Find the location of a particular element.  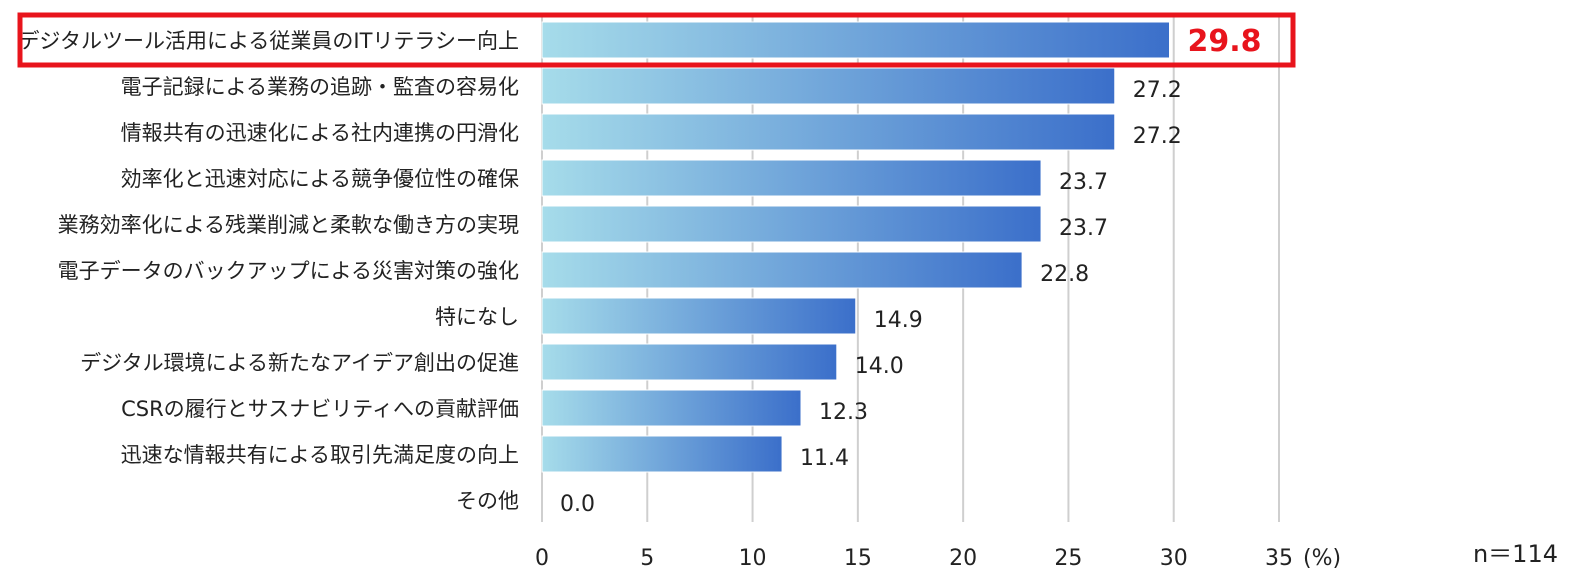

sample-size-label: n＝114 is located at coordinates (1515, 554).